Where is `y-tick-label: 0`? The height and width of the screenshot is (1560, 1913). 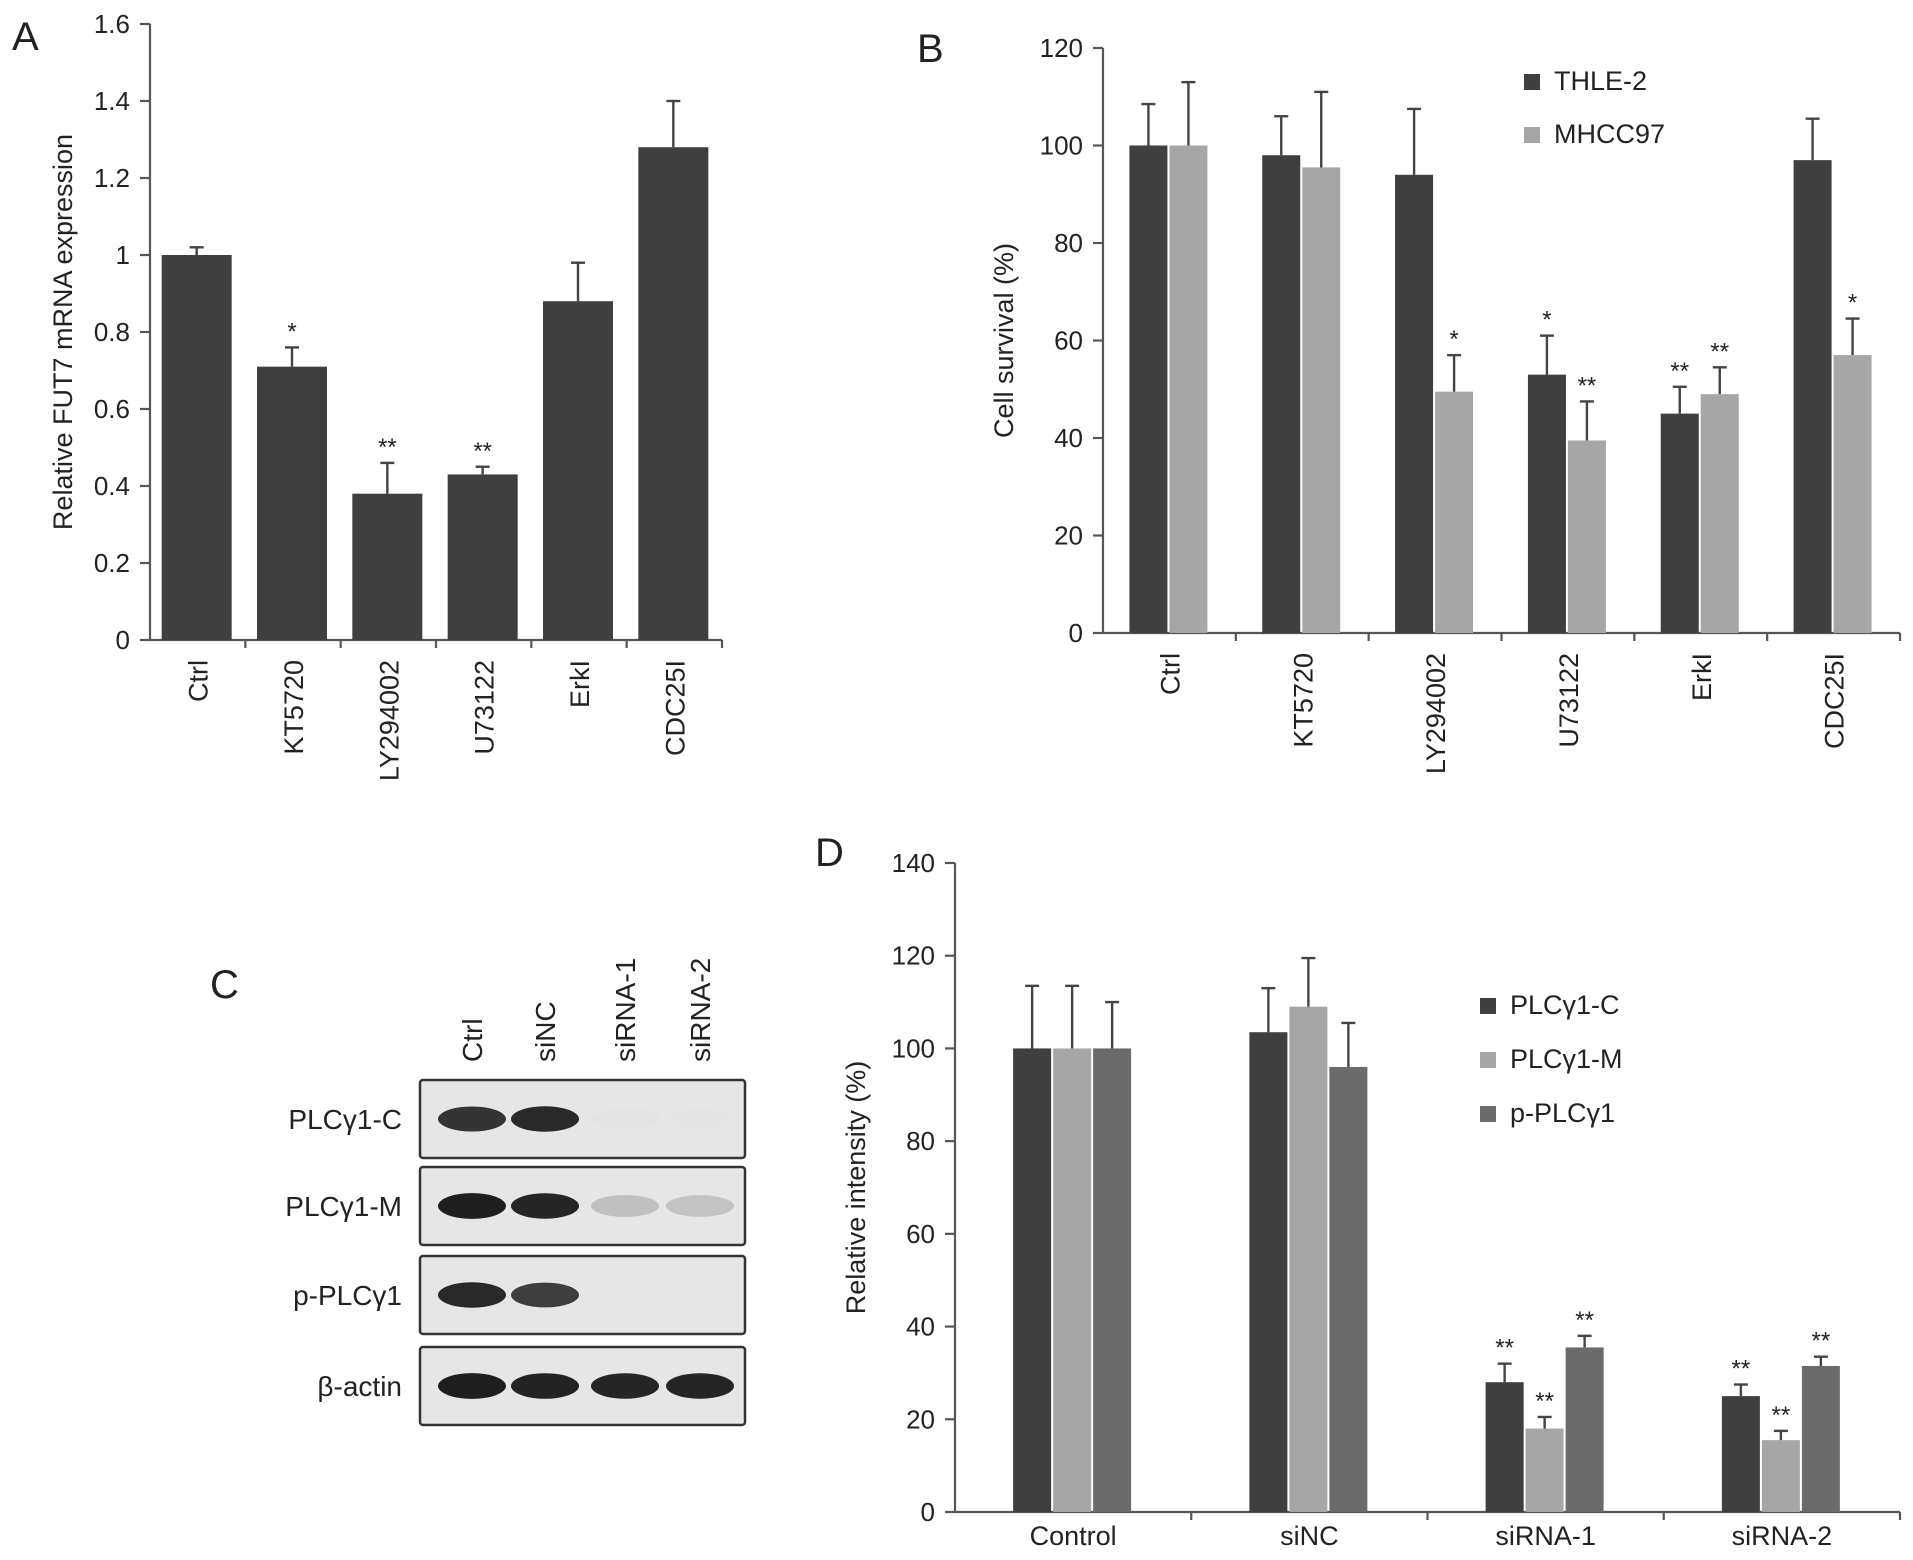
y-tick-label: 0 is located at coordinates (123, 640).